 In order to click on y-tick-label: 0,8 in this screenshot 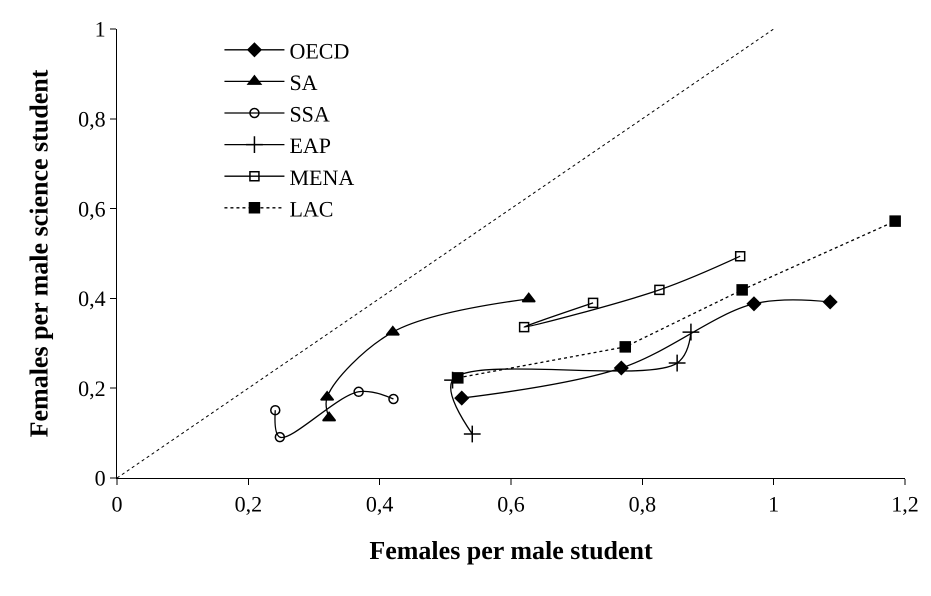, I will do `click(92, 119)`.